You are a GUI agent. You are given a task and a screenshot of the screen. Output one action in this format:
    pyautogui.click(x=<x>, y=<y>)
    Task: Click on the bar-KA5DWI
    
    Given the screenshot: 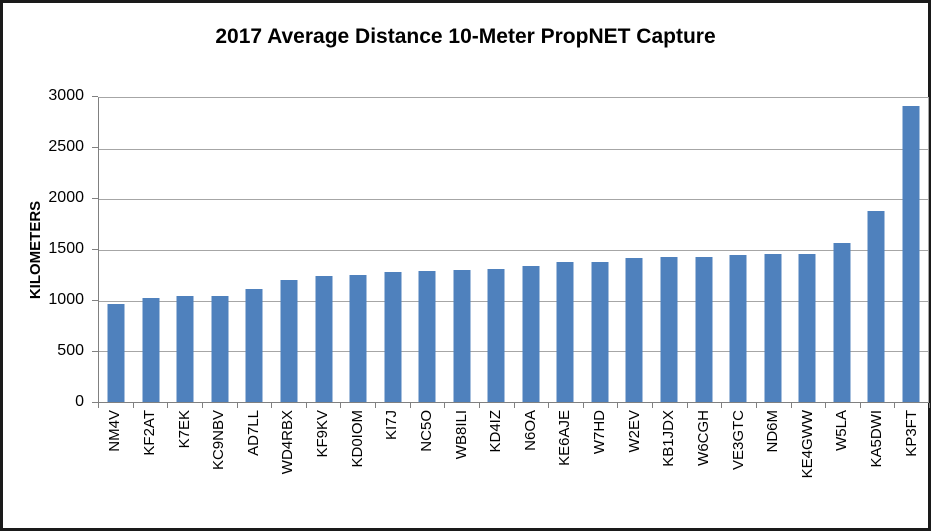 What is the action you would take?
    pyautogui.click(x=876, y=306)
    